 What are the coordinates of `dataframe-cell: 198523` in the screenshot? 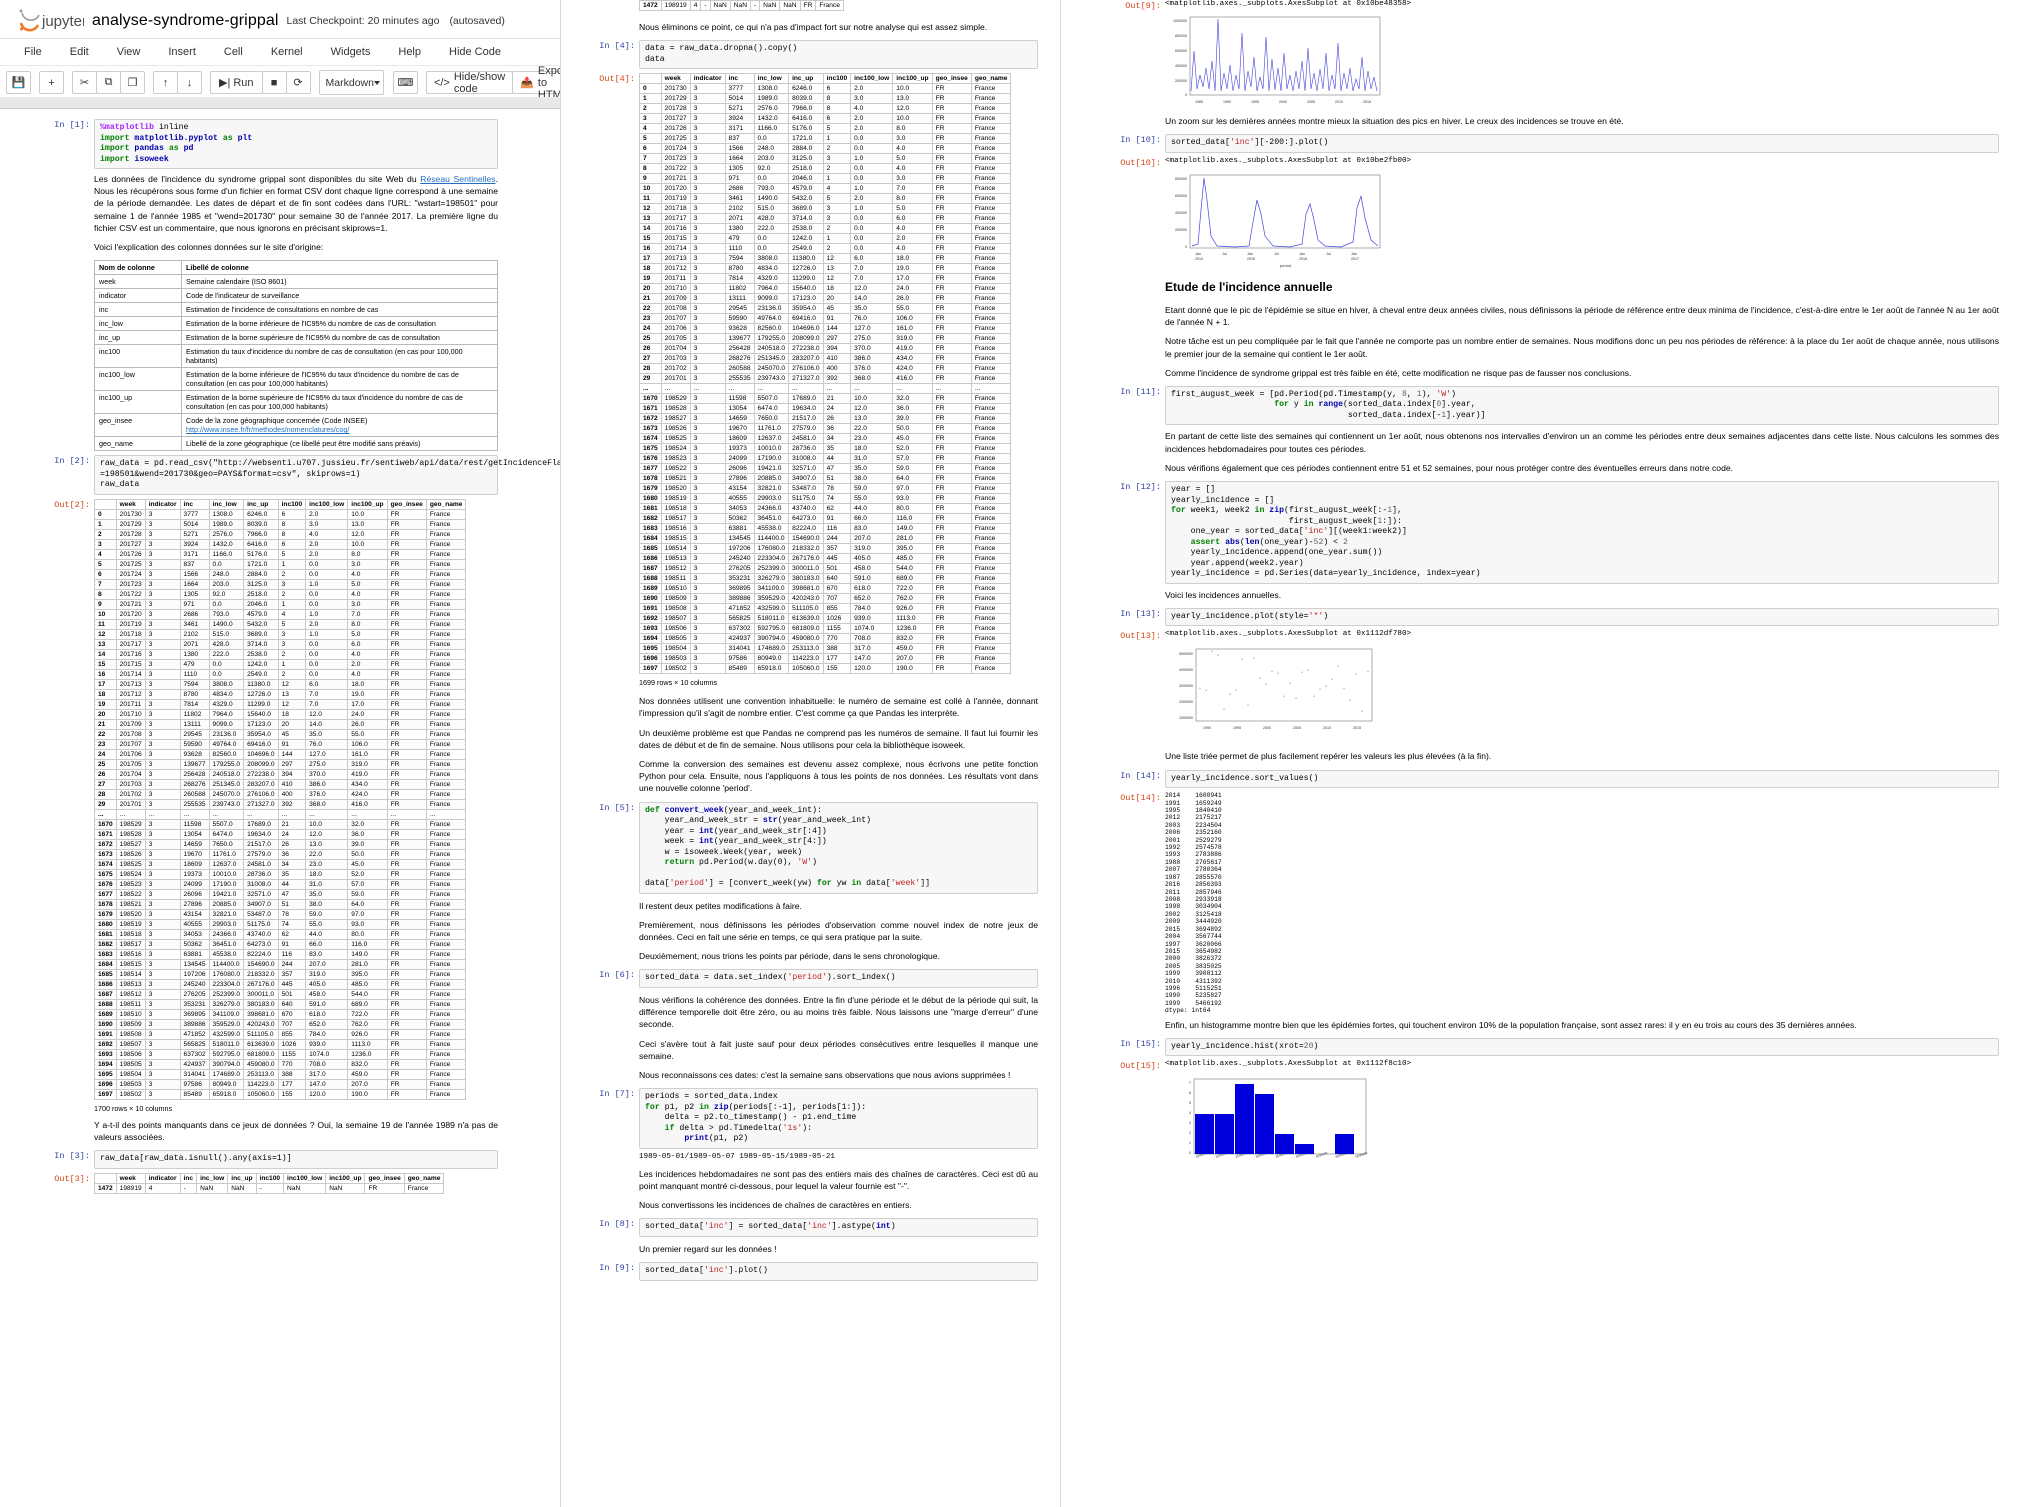 It's located at (130, 884).